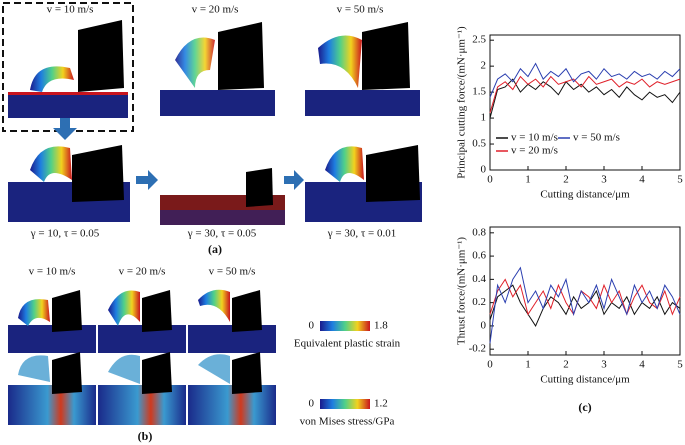 This screenshot has height=445, width=685. I want to click on legend-label: v = 20 m/s, so click(534, 151).